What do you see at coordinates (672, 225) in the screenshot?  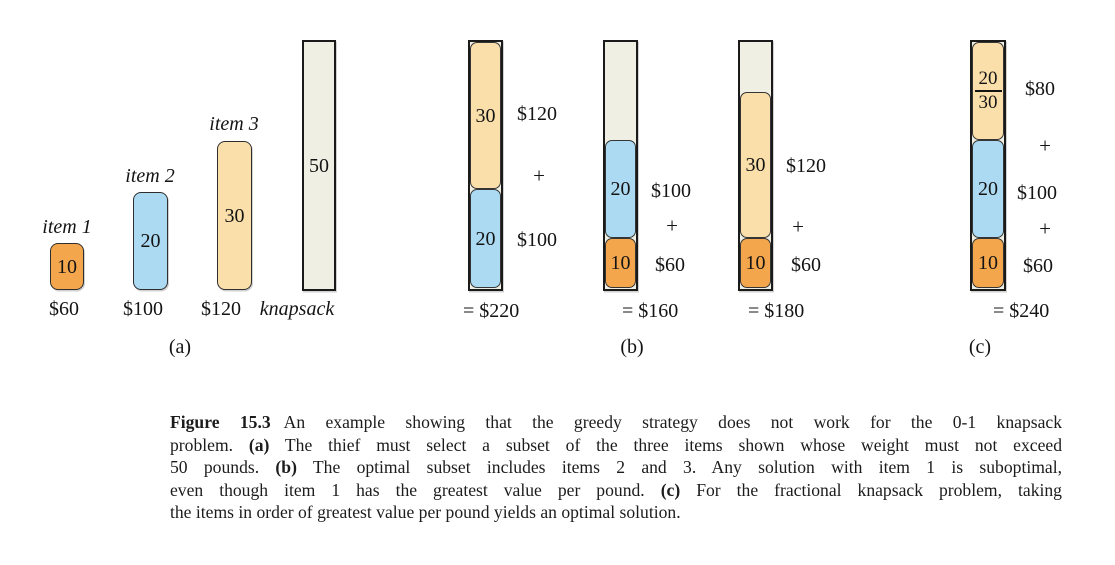 I see `solution-b2-plus-sign: +` at bounding box center [672, 225].